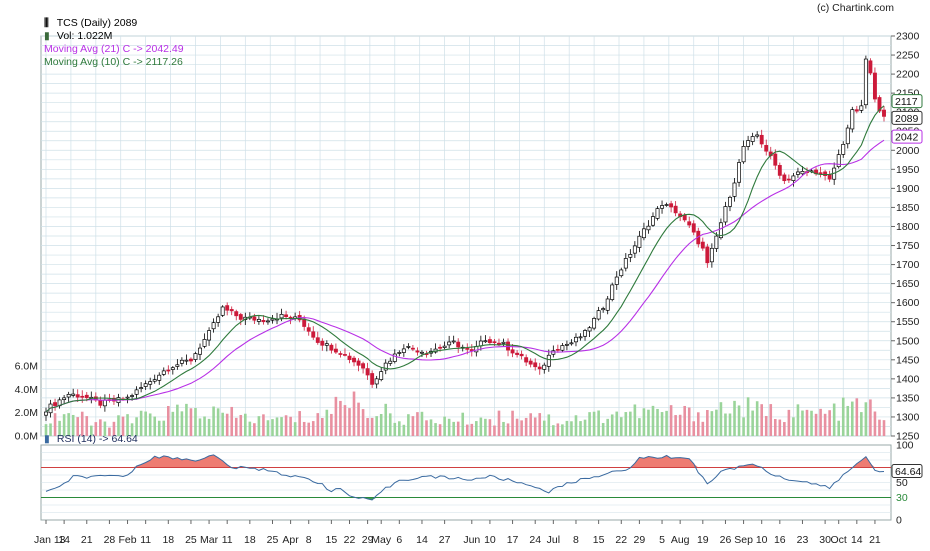 The width and height of the screenshot is (930, 551). What do you see at coordinates (114, 49) in the screenshot?
I see `ma21-legend: Moving Avg (21) C -> 2042.49` at bounding box center [114, 49].